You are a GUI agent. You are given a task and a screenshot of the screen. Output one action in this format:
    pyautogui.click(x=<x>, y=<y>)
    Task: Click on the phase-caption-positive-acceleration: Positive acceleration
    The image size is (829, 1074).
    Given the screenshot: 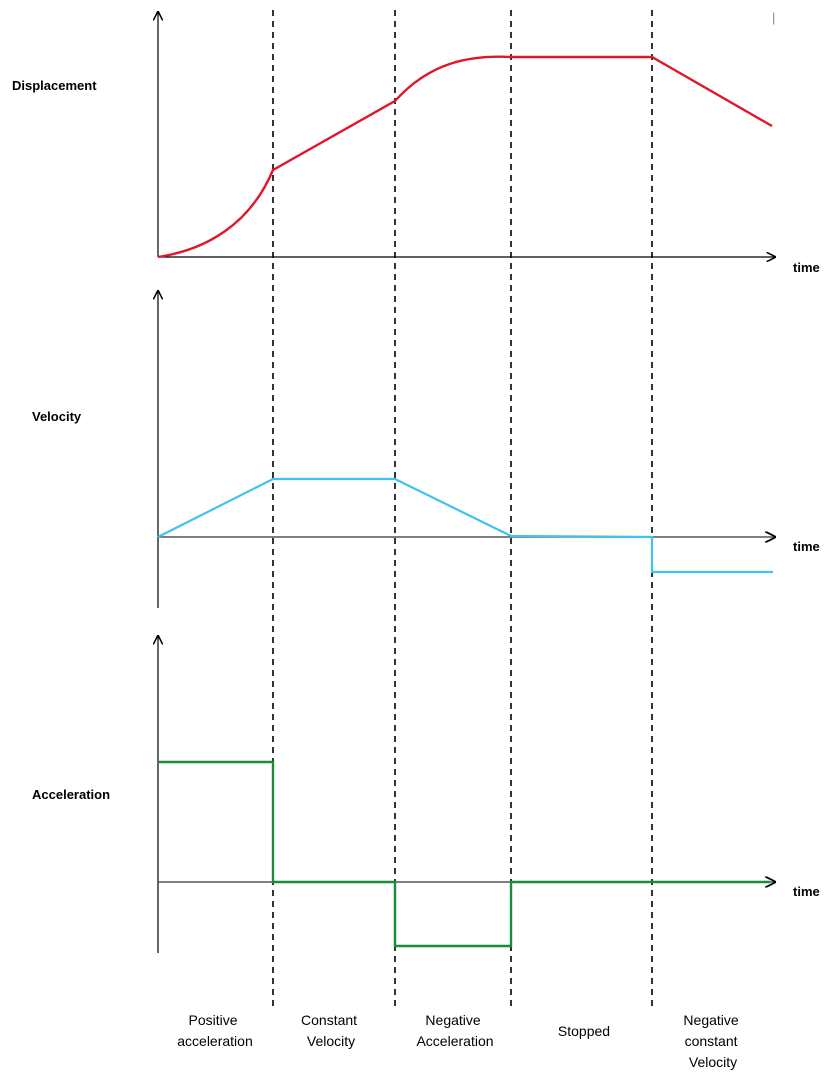 What is the action you would take?
    pyautogui.click(x=215, y=1030)
    